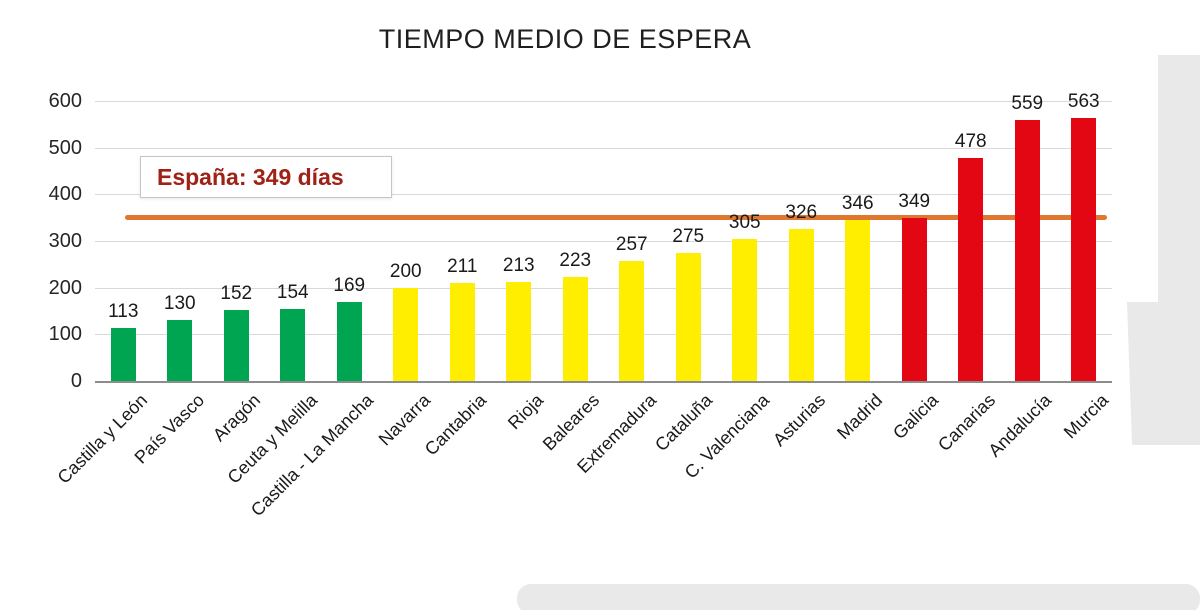 The height and width of the screenshot is (610, 1200). I want to click on y-axis-tick-label: 200, so click(65, 287).